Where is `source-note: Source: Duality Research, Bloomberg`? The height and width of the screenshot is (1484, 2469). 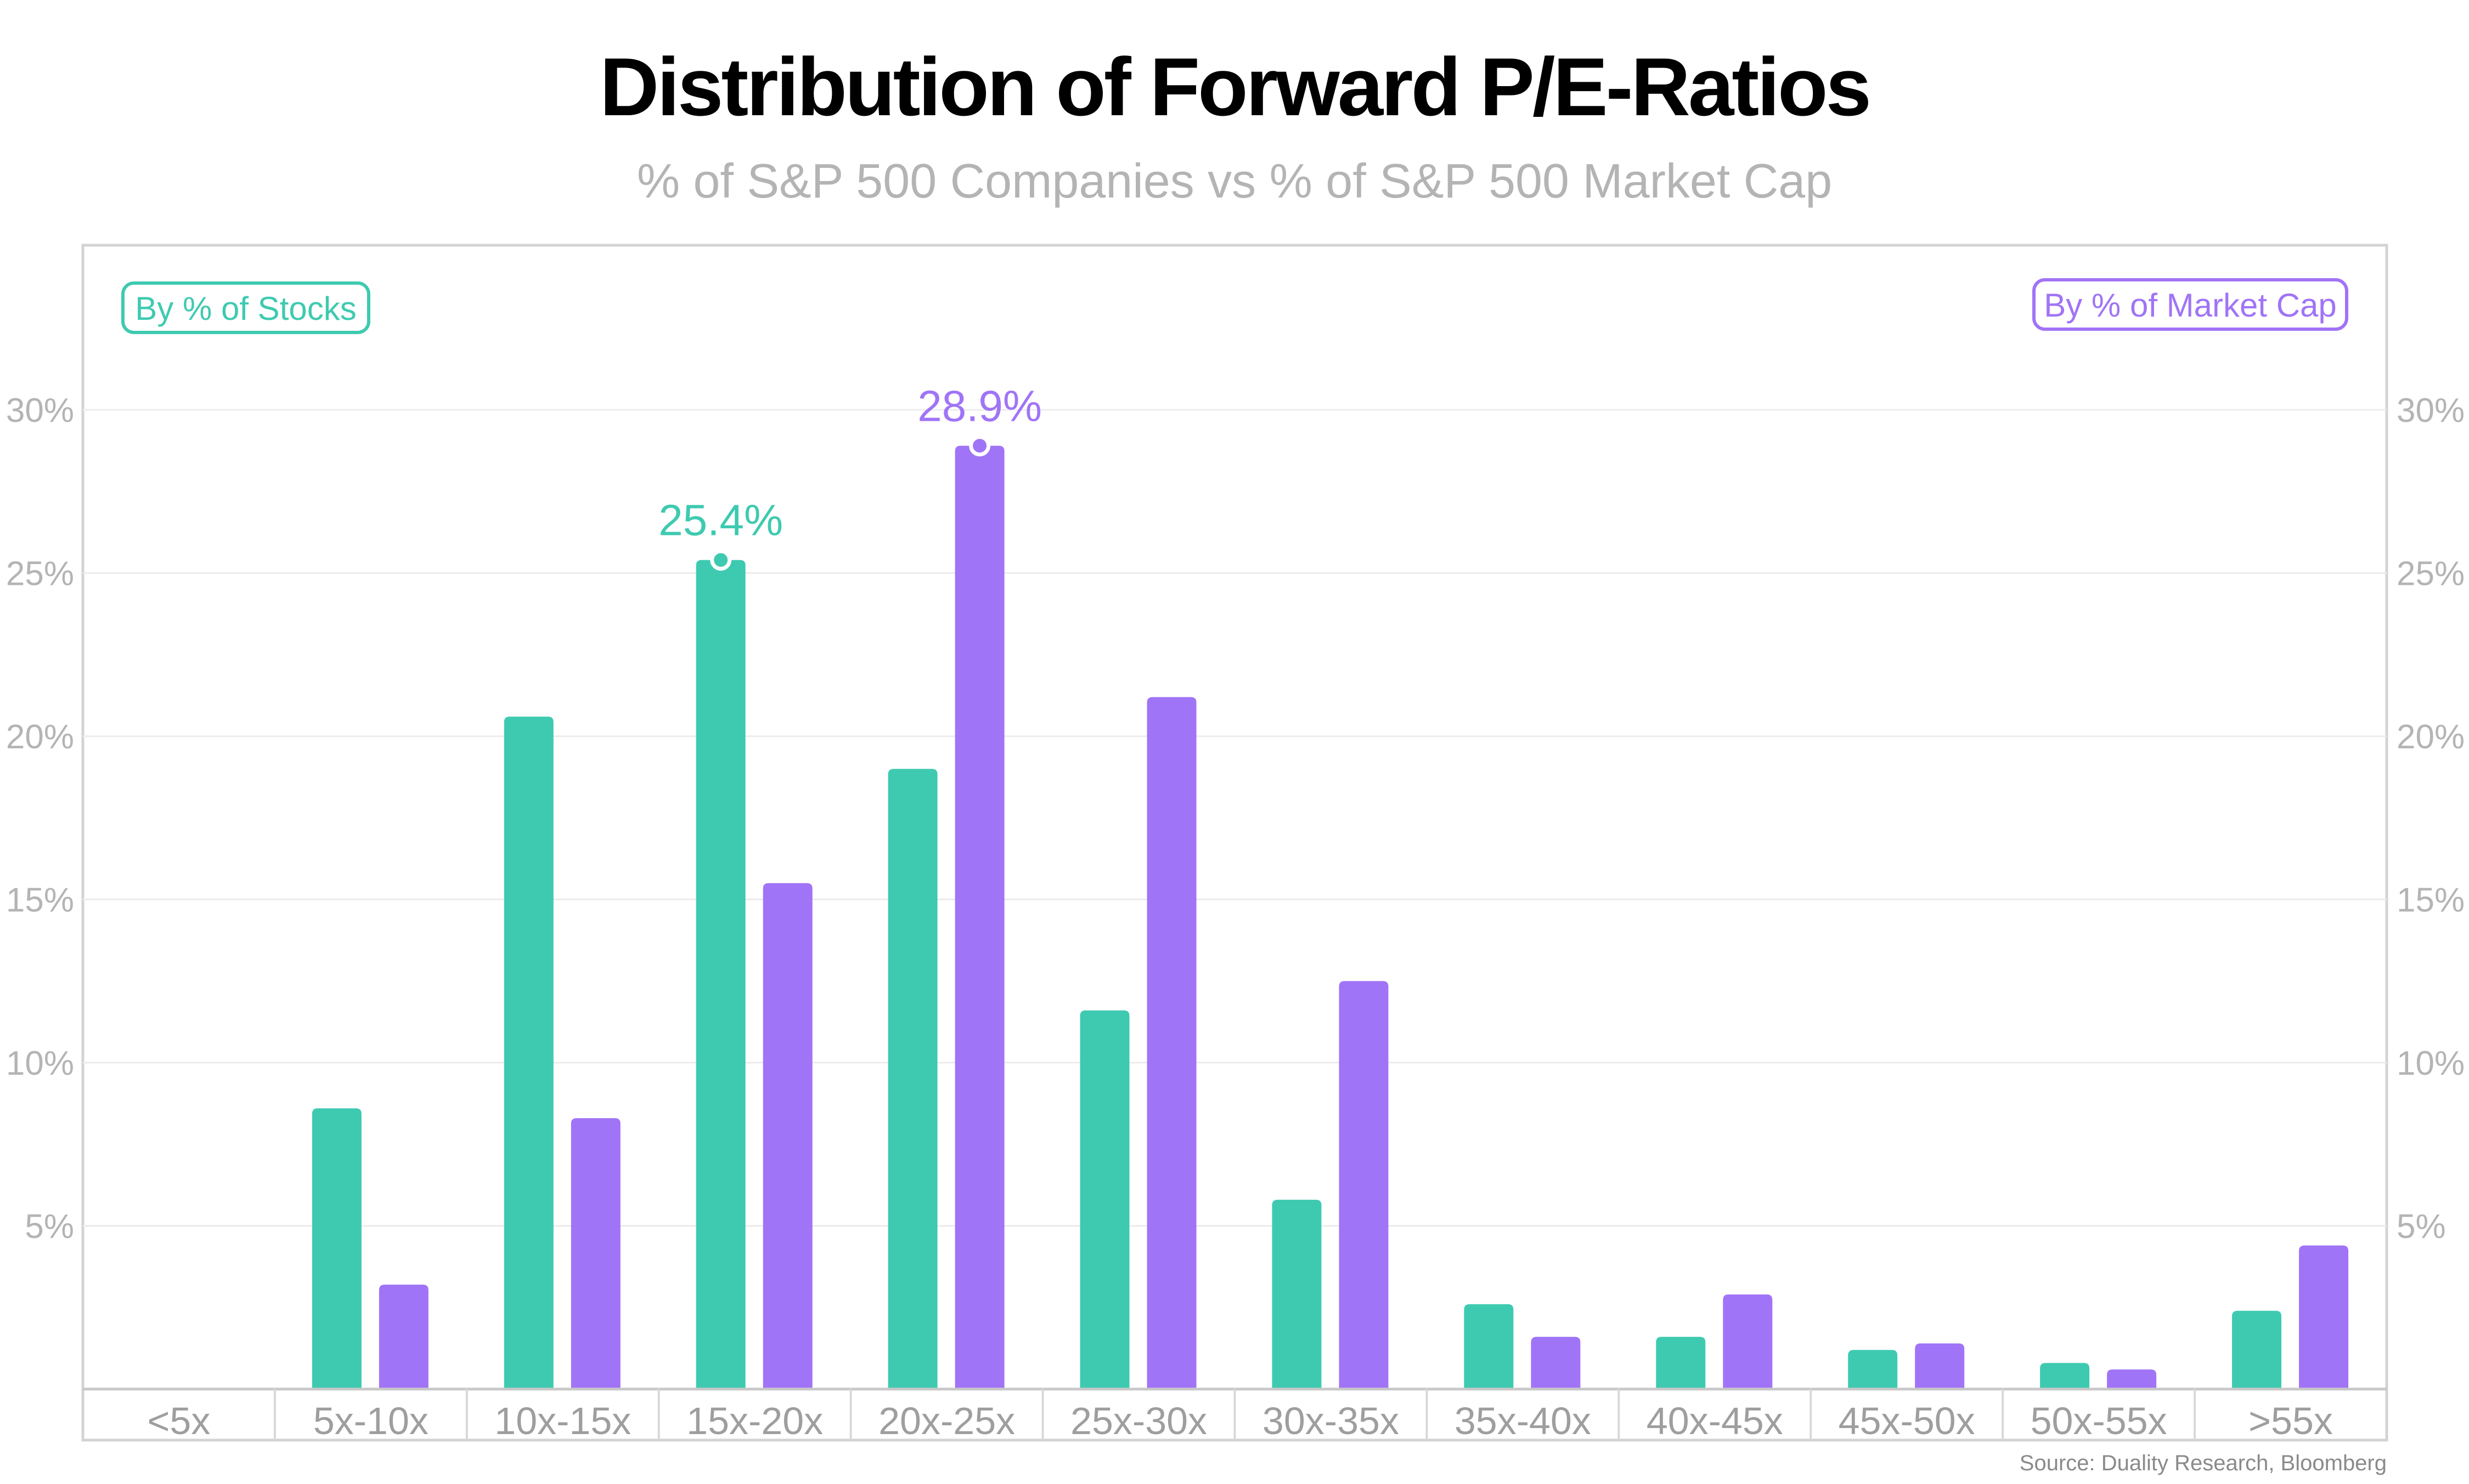
source-note: Source: Duality Research, Bloomberg is located at coordinates (2203, 1463).